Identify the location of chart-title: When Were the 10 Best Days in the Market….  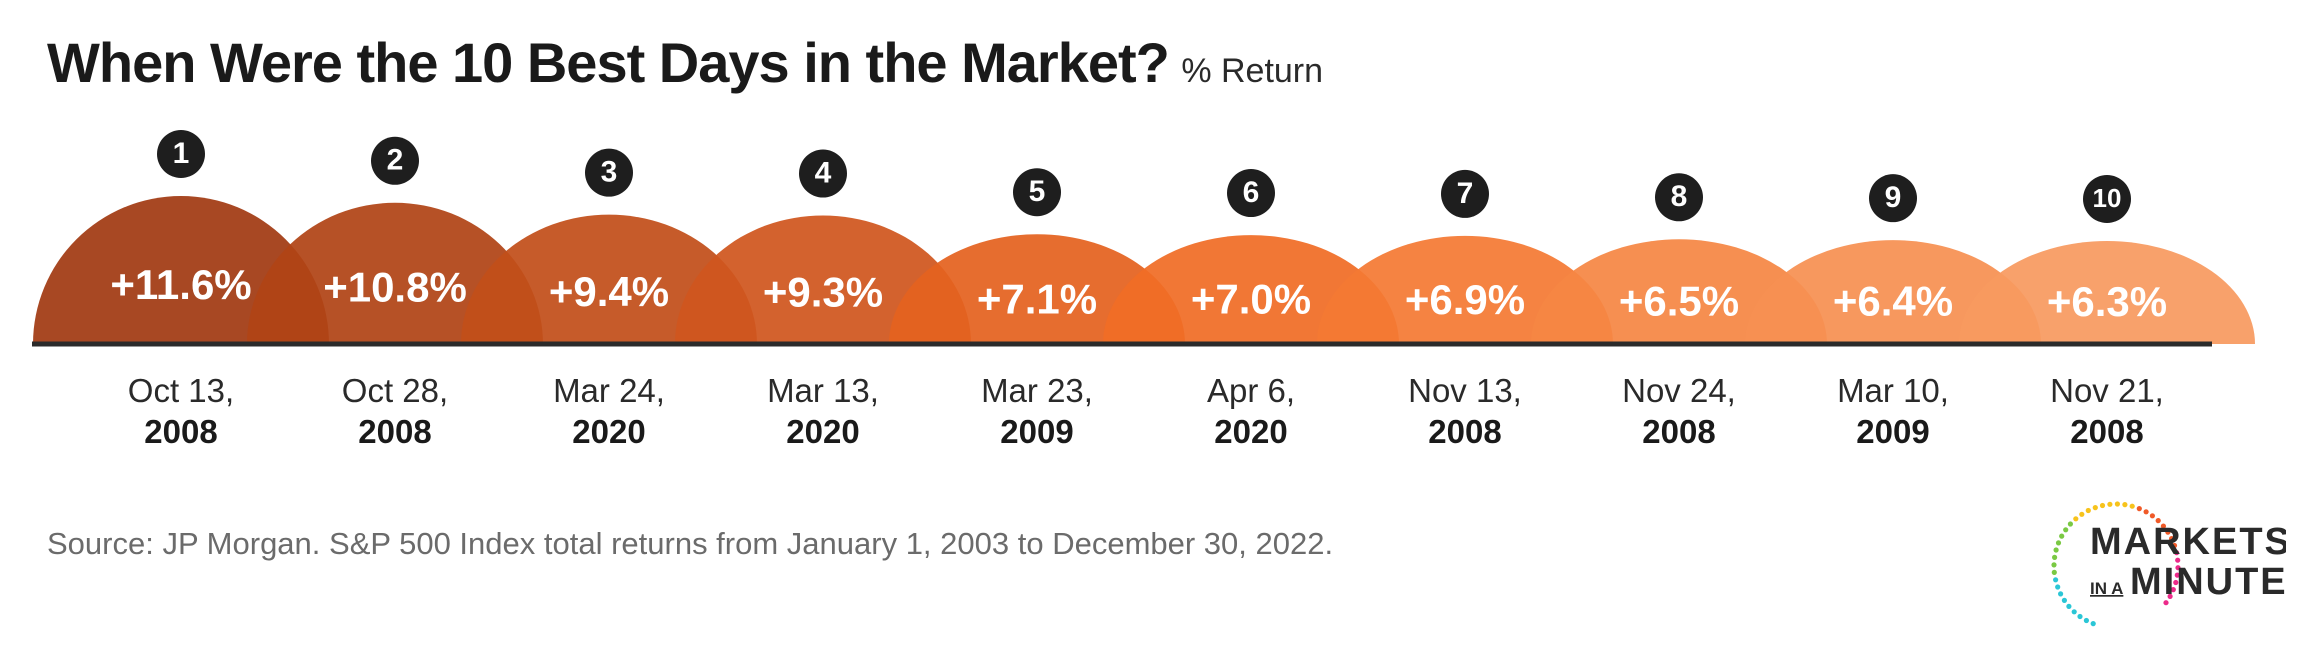
(608, 62).